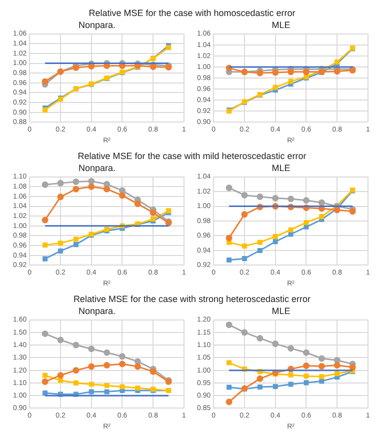  I want to click on text: Relative MSE for the case with mild heteroscedastic error, so click(192, 156).